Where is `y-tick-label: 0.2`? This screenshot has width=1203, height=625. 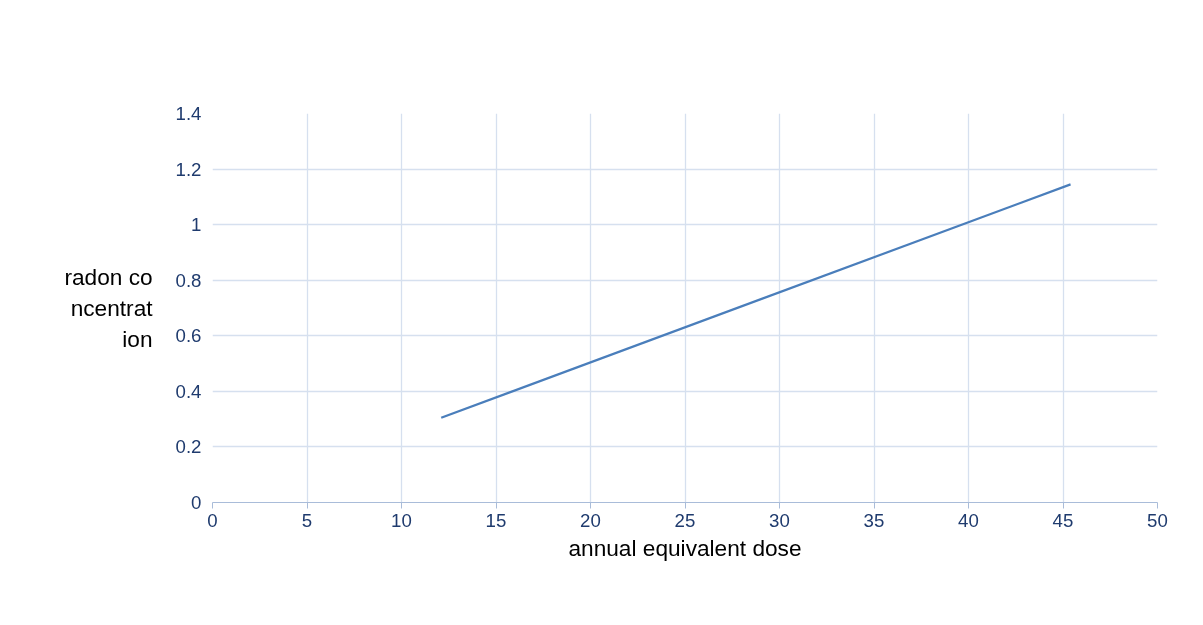
y-tick-label: 0.2 is located at coordinates (188, 447).